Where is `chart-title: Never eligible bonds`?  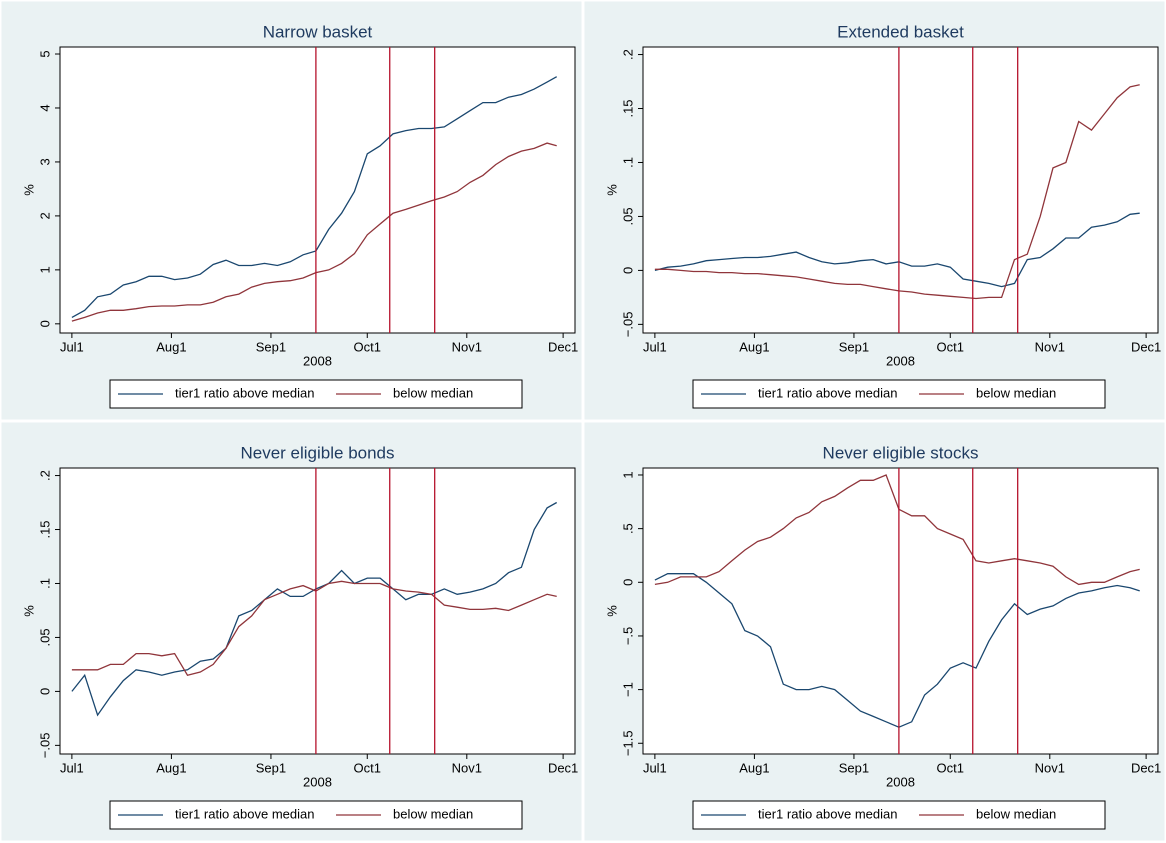 chart-title: Never eligible bonds is located at coordinates (317, 452).